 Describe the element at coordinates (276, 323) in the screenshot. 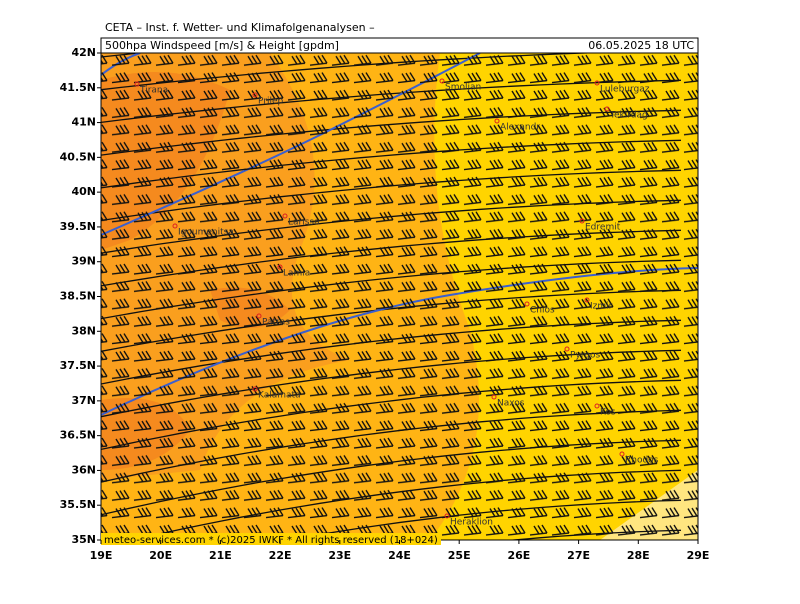

I see `place-label: Patras` at that location.